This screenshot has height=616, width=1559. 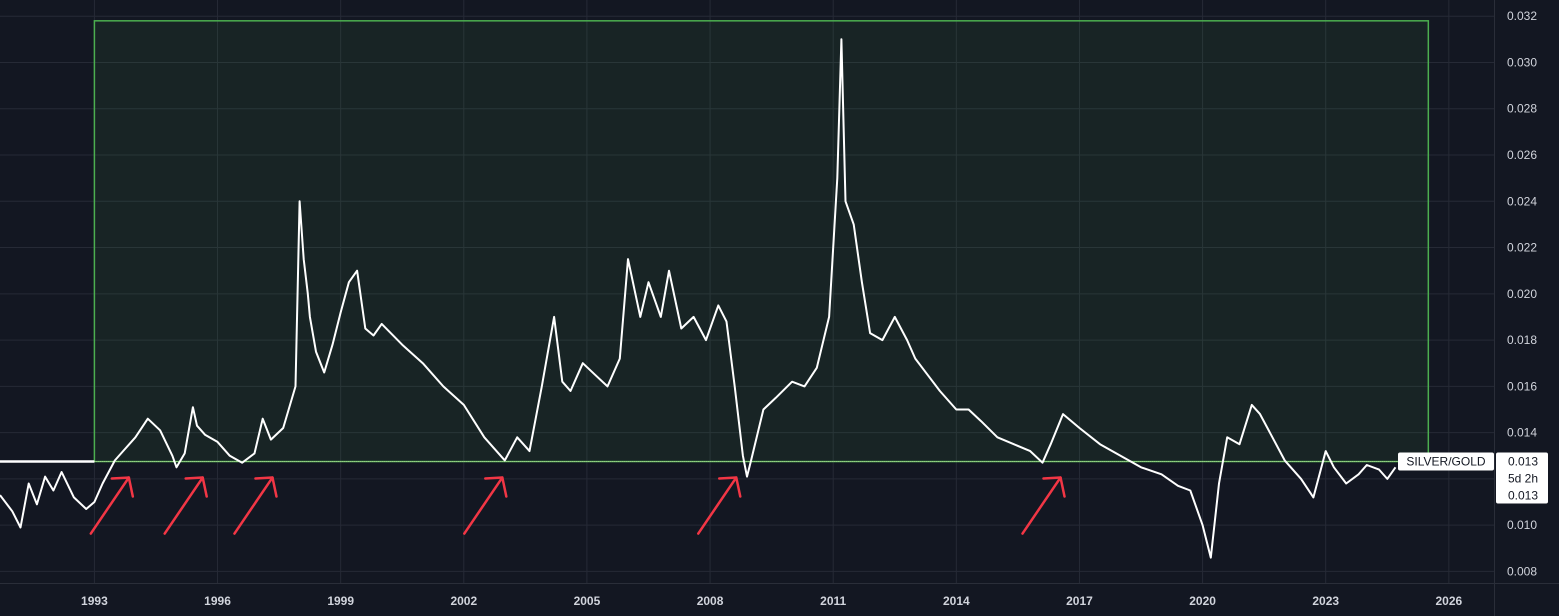 I want to click on y-tick-label: 0.028, so click(x=1522, y=109).